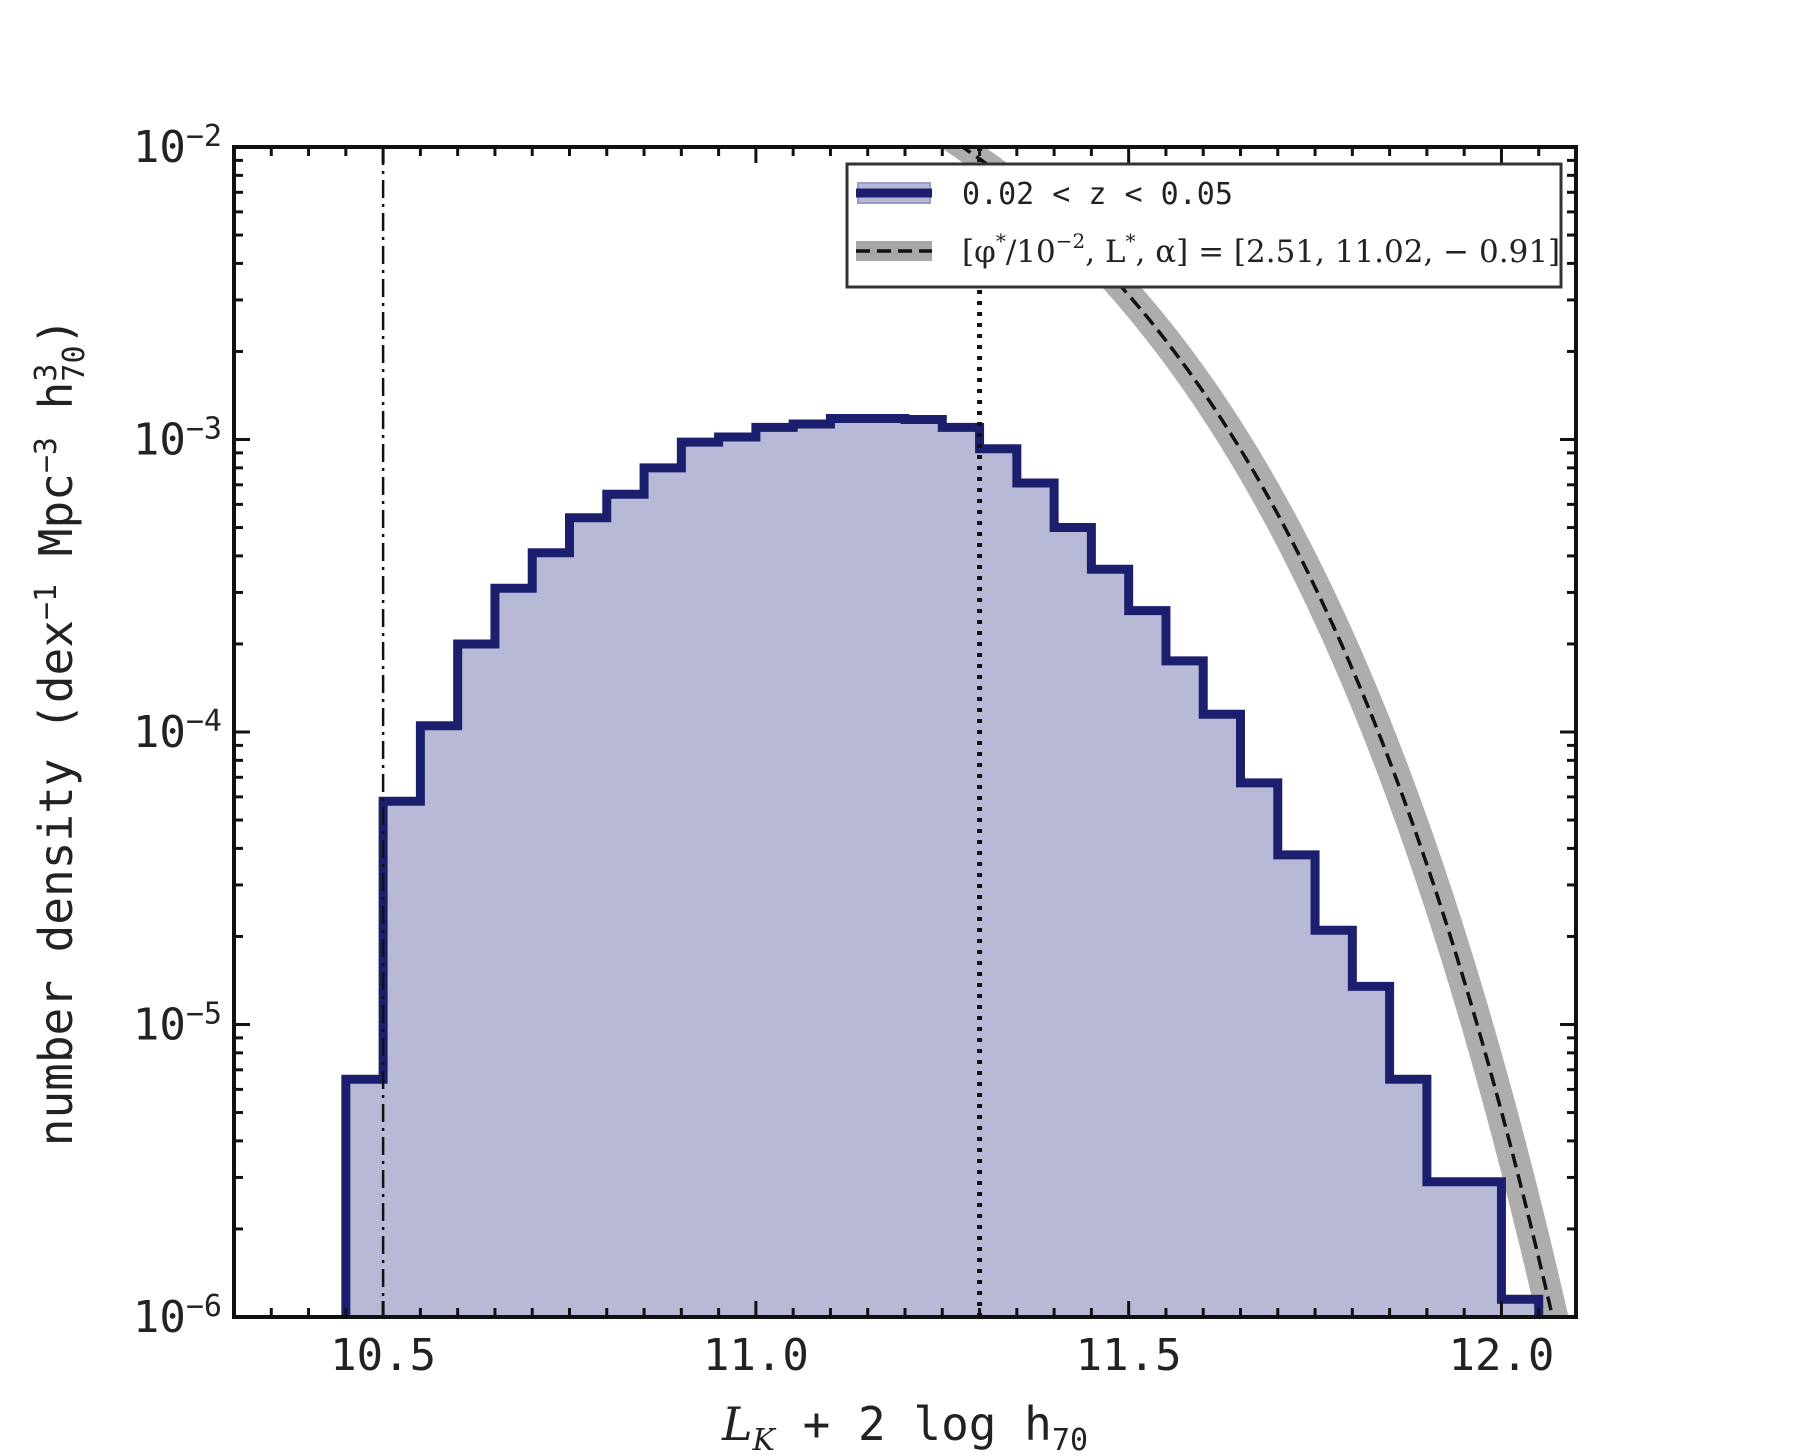 The width and height of the screenshot is (1800, 1455). I want to click on x-axis-label: LK + 2 log h70, so click(904, 1426).